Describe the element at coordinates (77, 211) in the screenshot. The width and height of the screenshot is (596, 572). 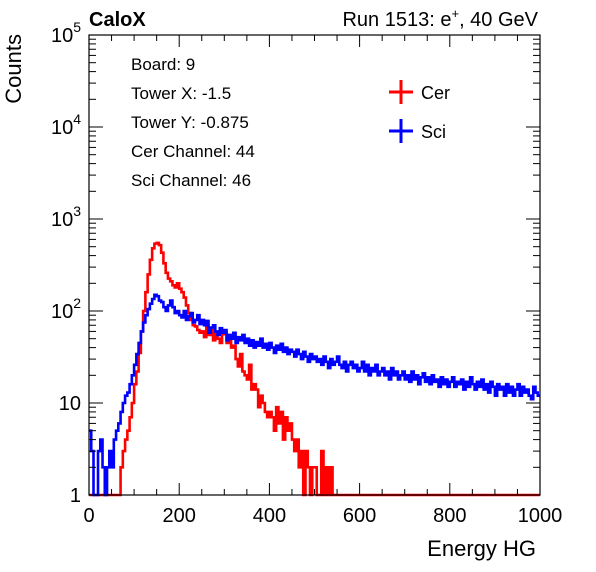
I see `y-tick-label-exponent: 3` at that location.